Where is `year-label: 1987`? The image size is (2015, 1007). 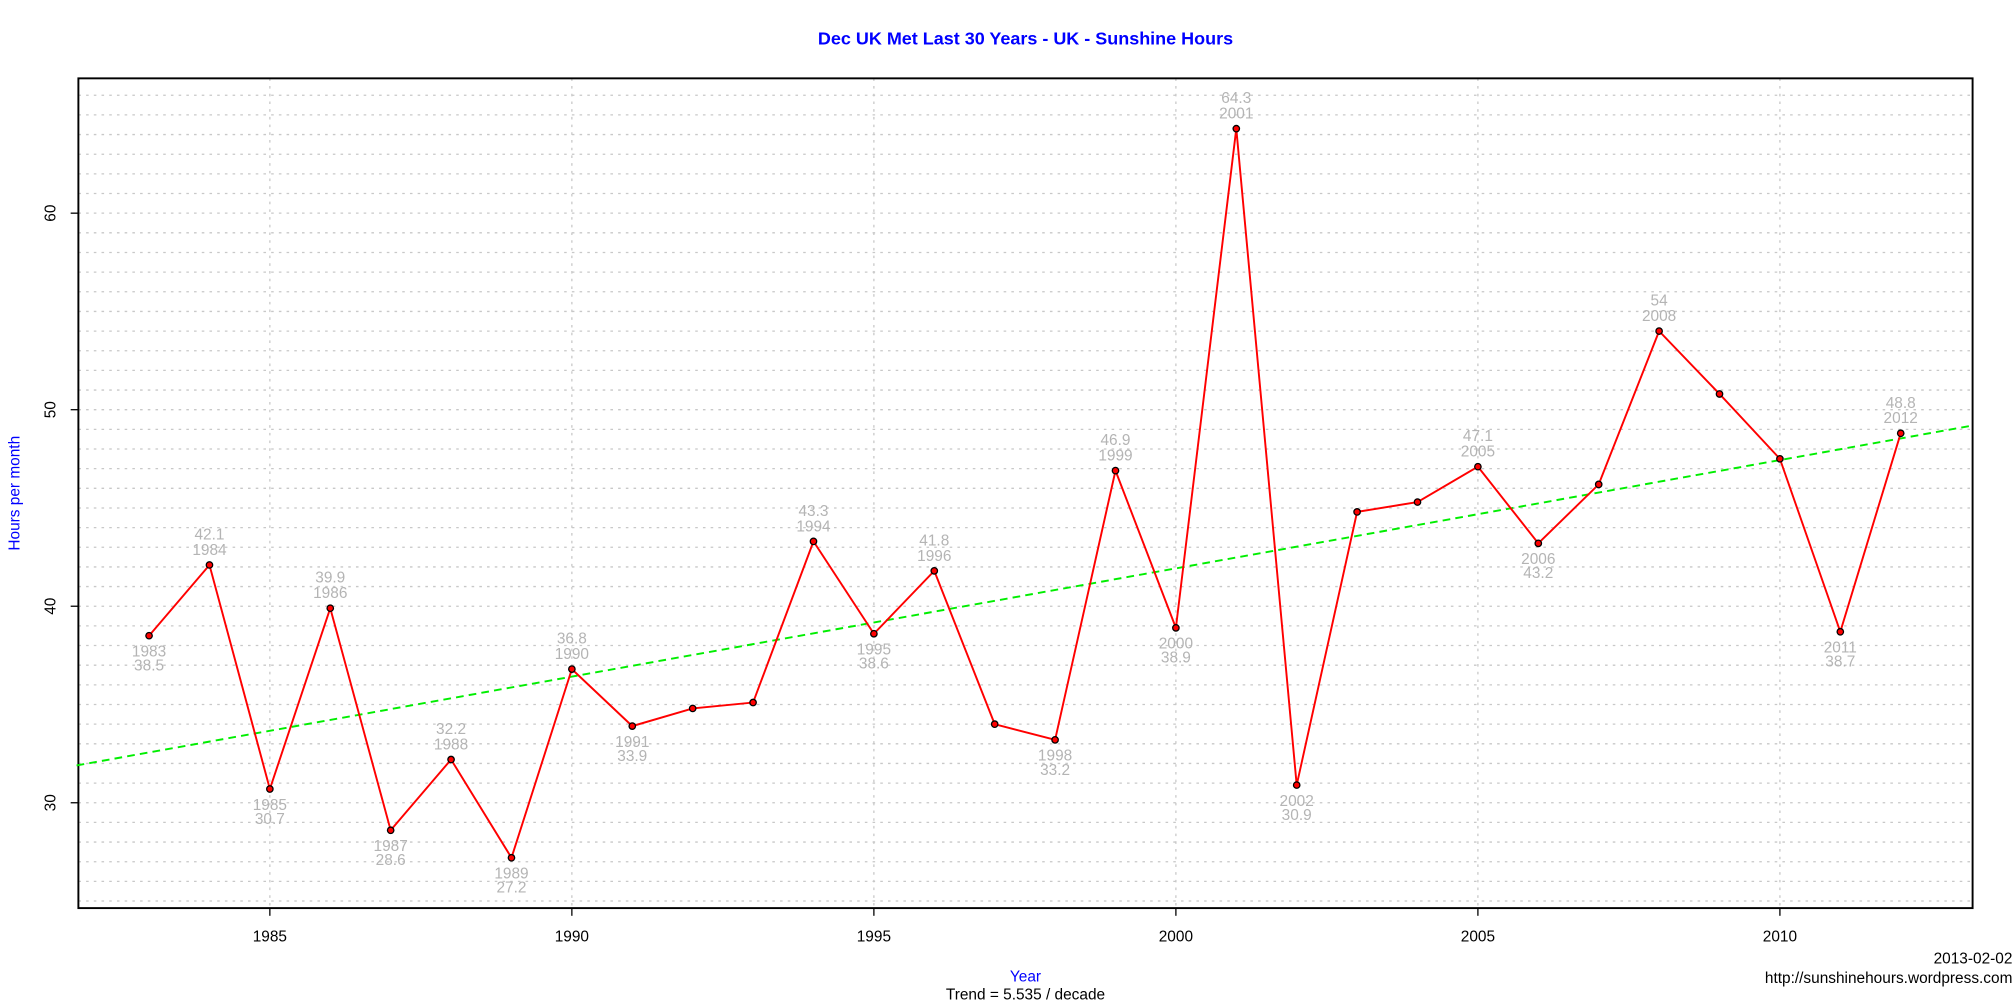
year-label: 1987 is located at coordinates (391, 846).